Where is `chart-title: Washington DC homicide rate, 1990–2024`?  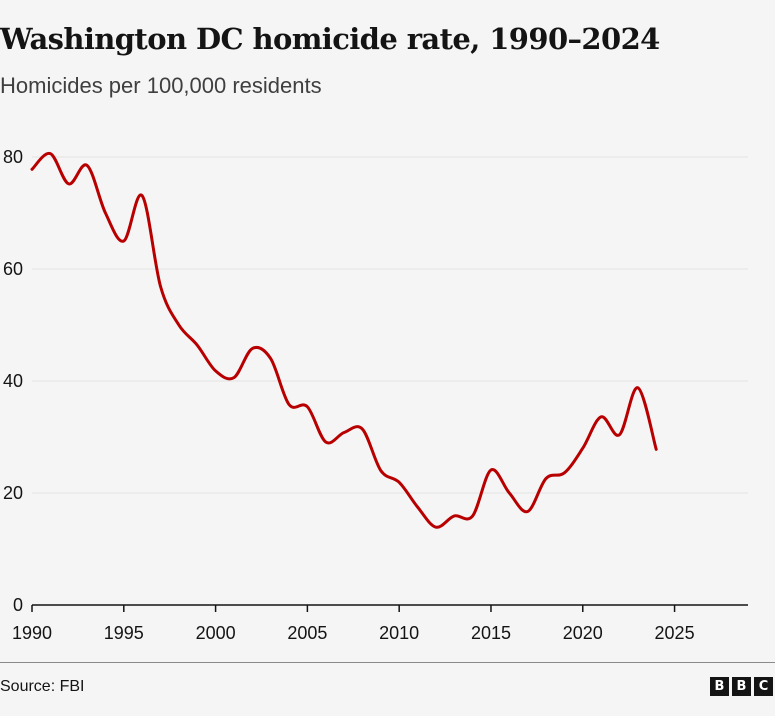 chart-title: Washington DC homicide rate, 1990–2024 is located at coordinates (330, 39).